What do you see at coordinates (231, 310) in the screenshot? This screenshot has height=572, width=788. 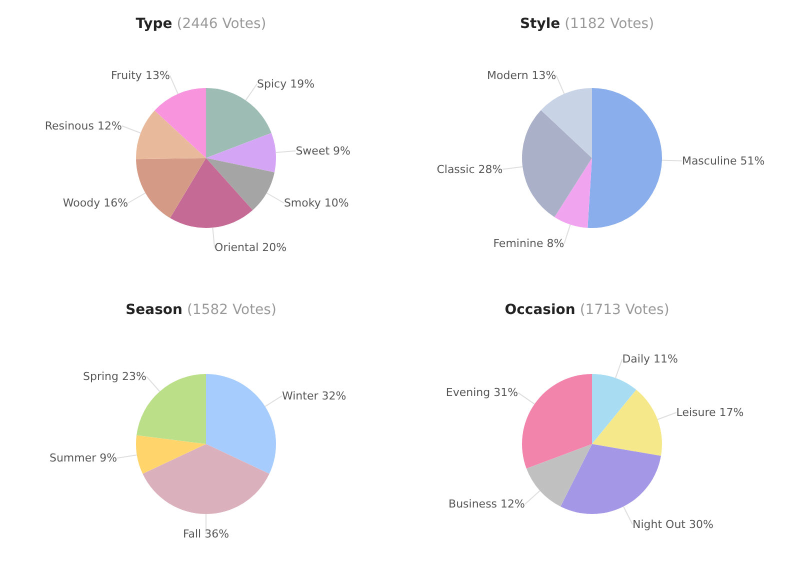 I see `chart-subtitle: (1582 Votes)` at bounding box center [231, 310].